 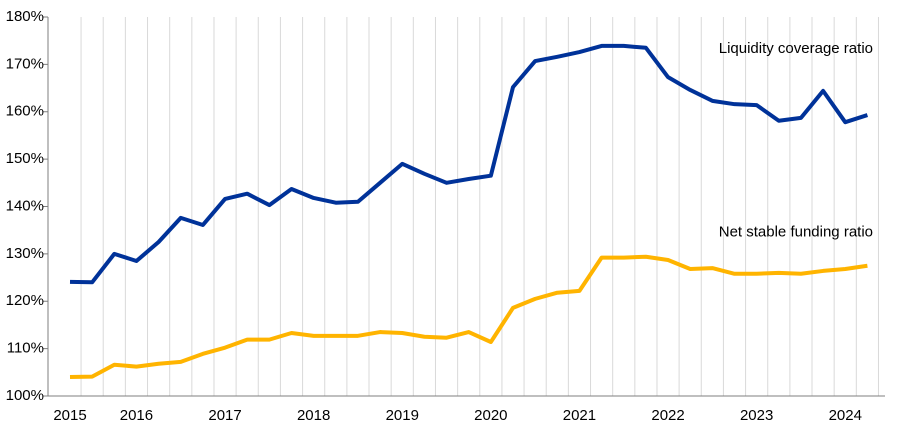 What do you see at coordinates (25, 395) in the screenshot?
I see `y-tick-label: 100%` at bounding box center [25, 395].